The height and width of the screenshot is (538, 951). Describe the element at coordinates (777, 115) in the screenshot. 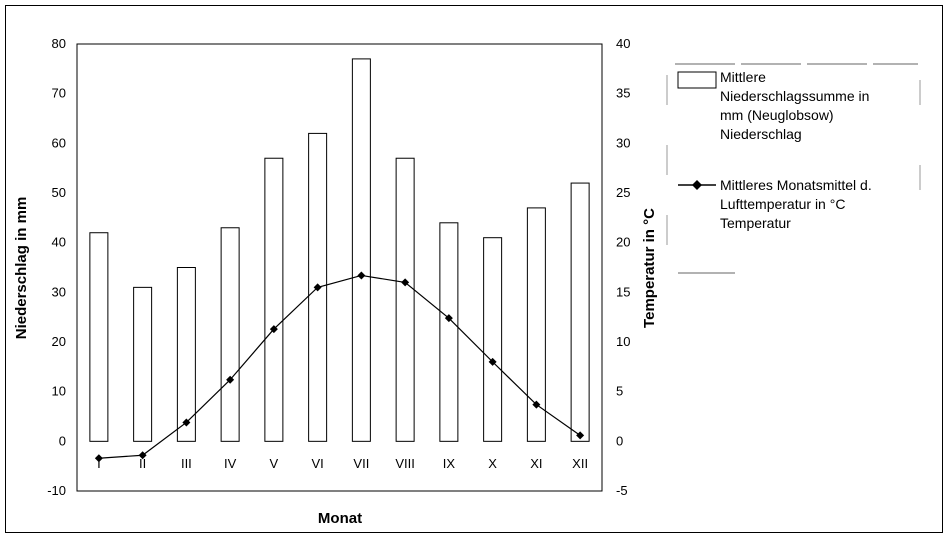

I see `legend-text-line: mm (Neuglobsow)` at that location.